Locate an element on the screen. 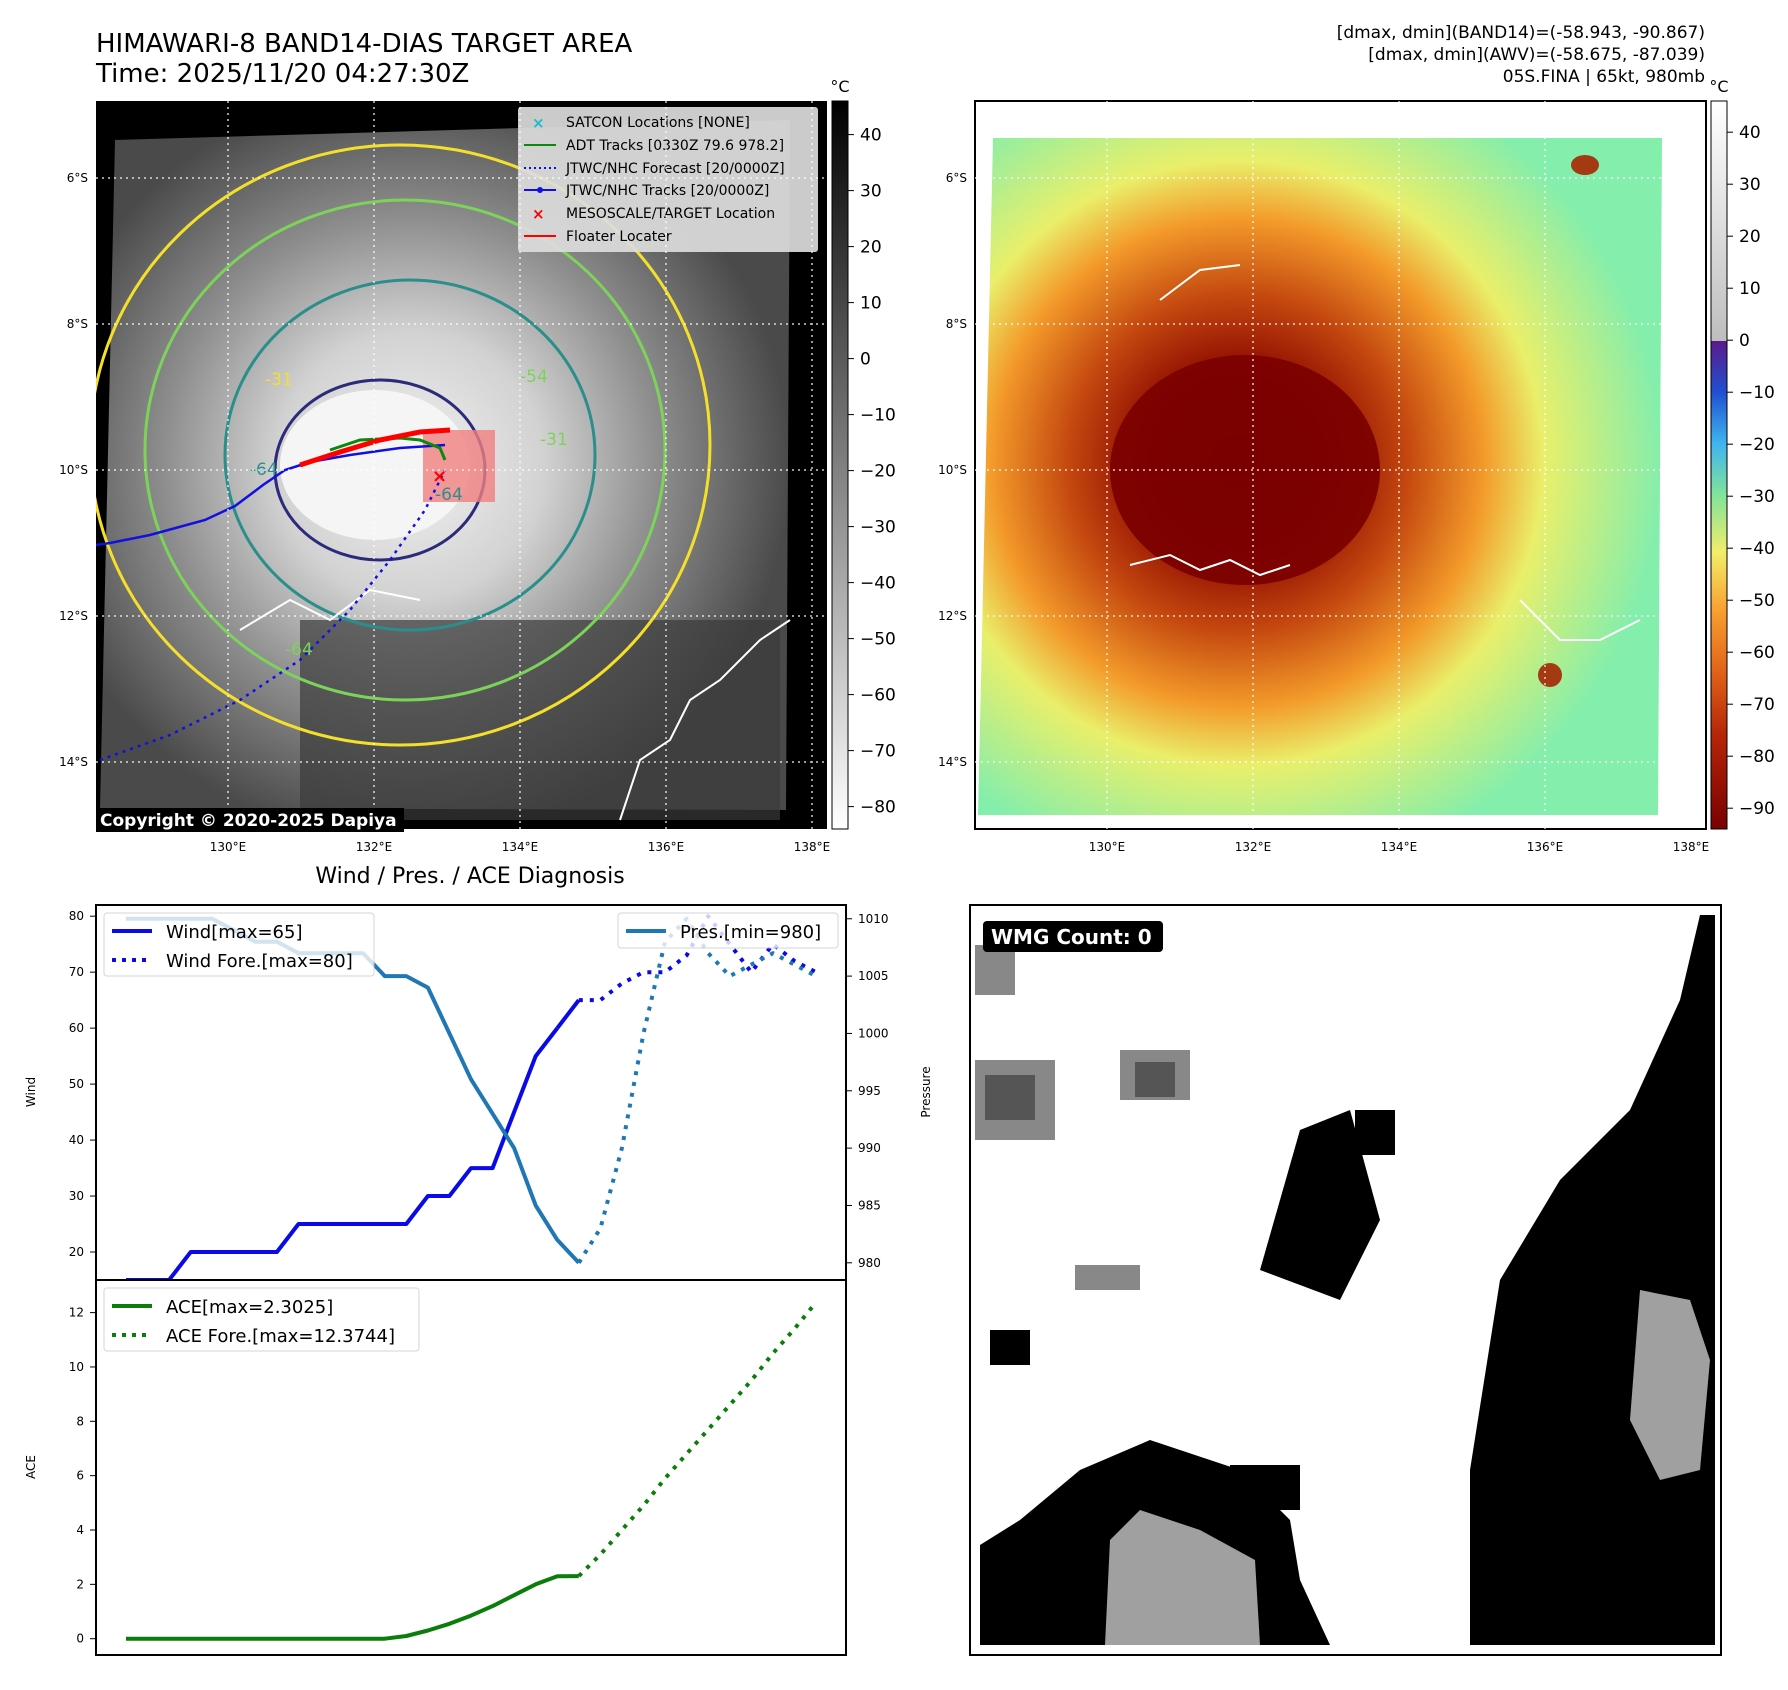 Image resolution: width=1788 pixels, height=1690 pixels. gray-colorbar-tick-label: −70 is located at coordinates (878, 752).